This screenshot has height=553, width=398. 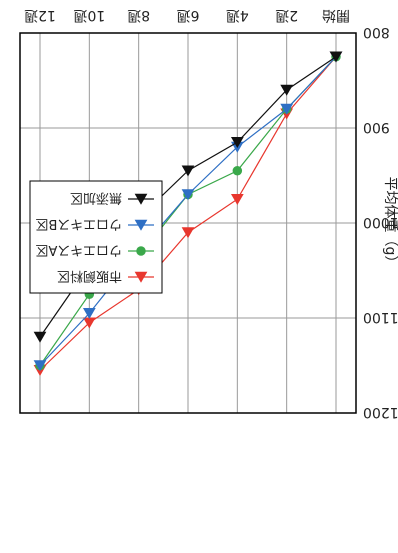 What do you see at coordinates (40, 15) in the screenshot?
I see `x-tick-label: 12週` at bounding box center [40, 15].